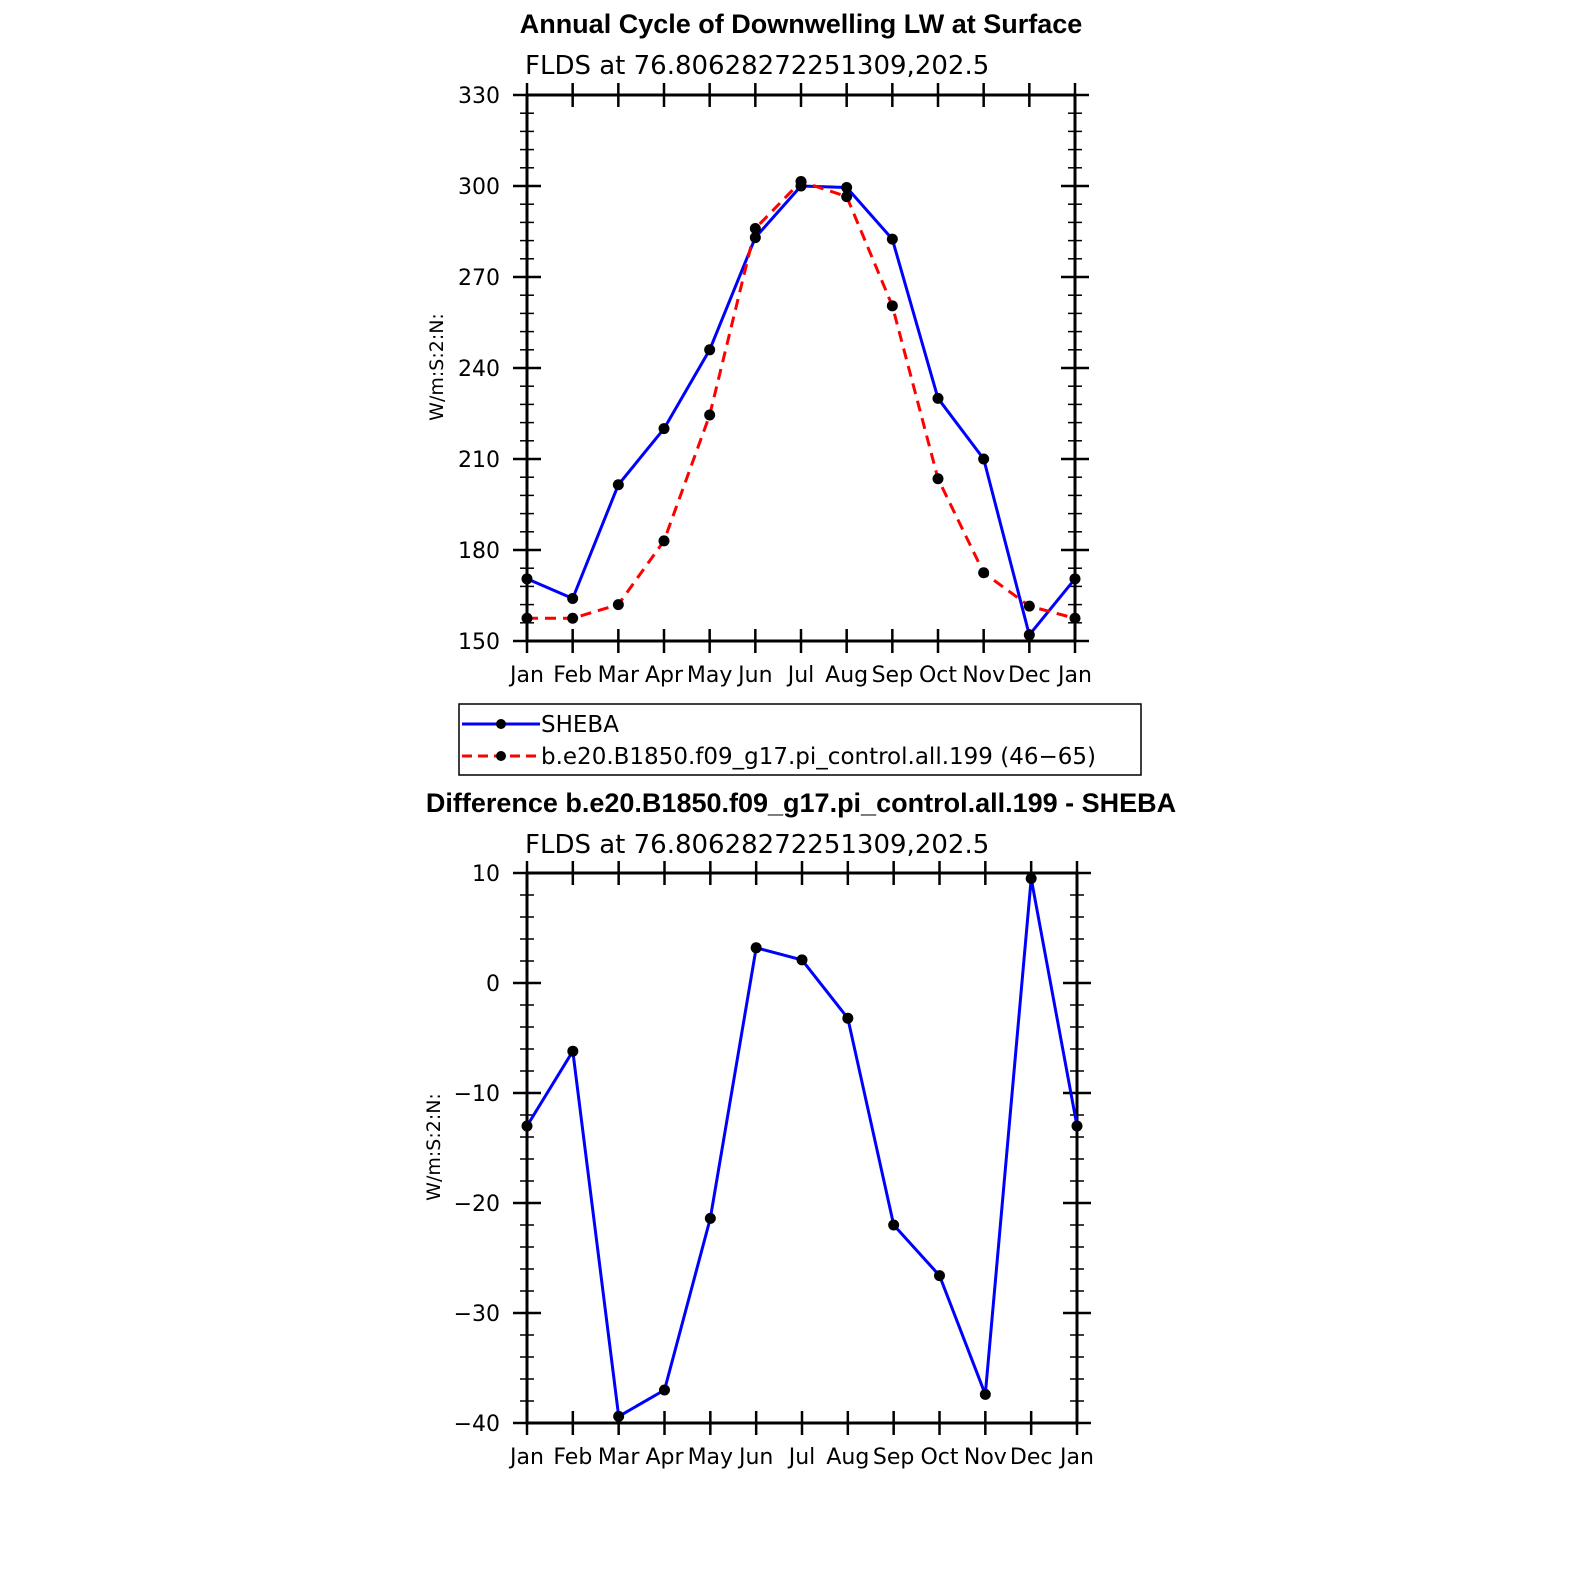 The height and width of the screenshot is (1574, 1574). What do you see at coordinates (486, 874) in the screenshot?
I see `y-tick-label: 10` at bounding box center [486, 874].